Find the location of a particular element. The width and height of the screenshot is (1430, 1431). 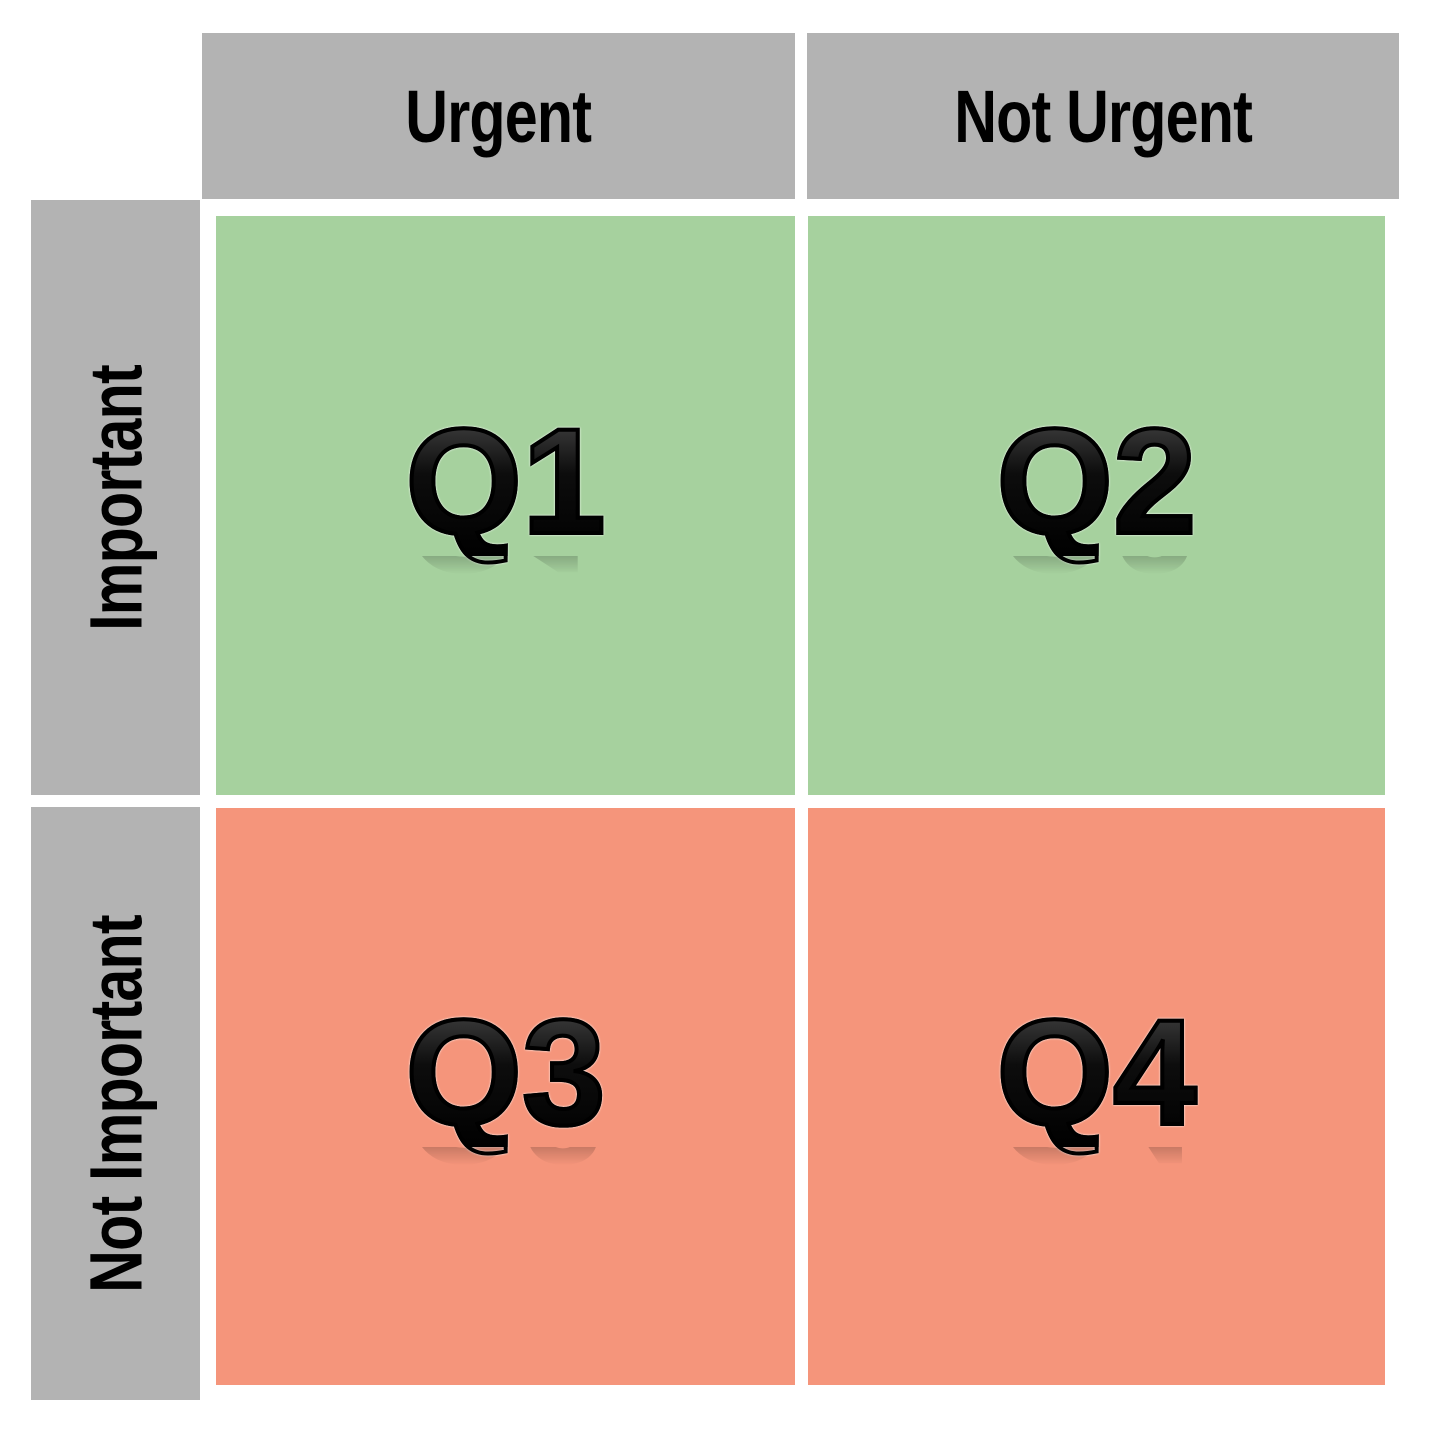

row-header-not-important-label: Not Important is located at coordinates (115, 1103).